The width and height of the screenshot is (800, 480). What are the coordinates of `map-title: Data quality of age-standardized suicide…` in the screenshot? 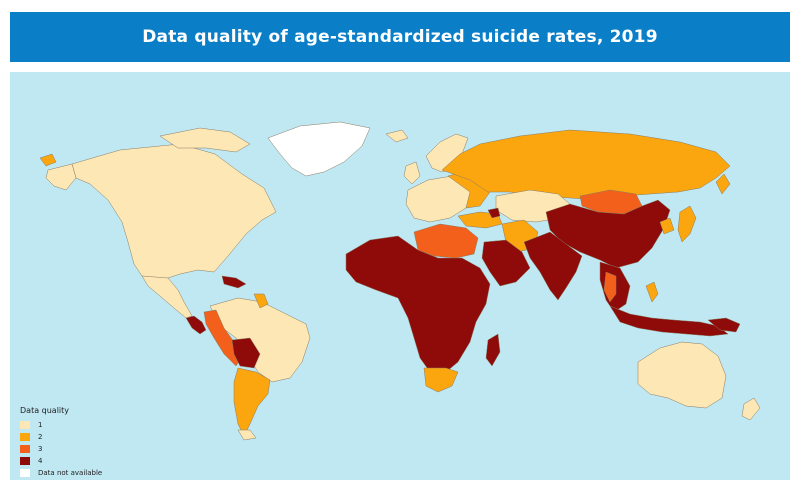 It's located at (400, 37).